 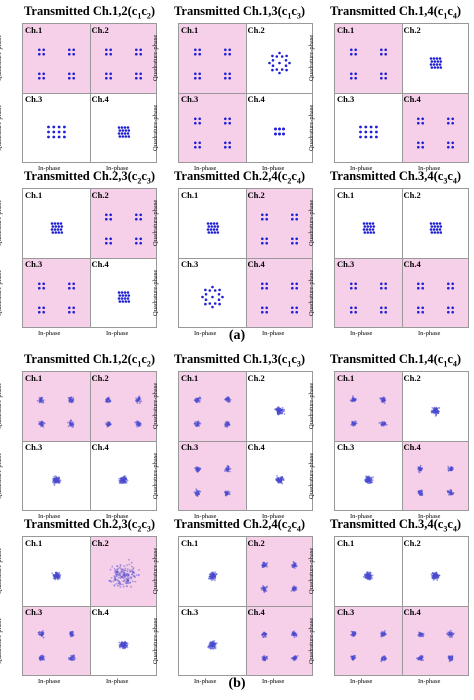 What do you see at coordinates (412, 195) in the screenshot?
I see `channel-label: Ch.2` at bounding box center [412, 195].